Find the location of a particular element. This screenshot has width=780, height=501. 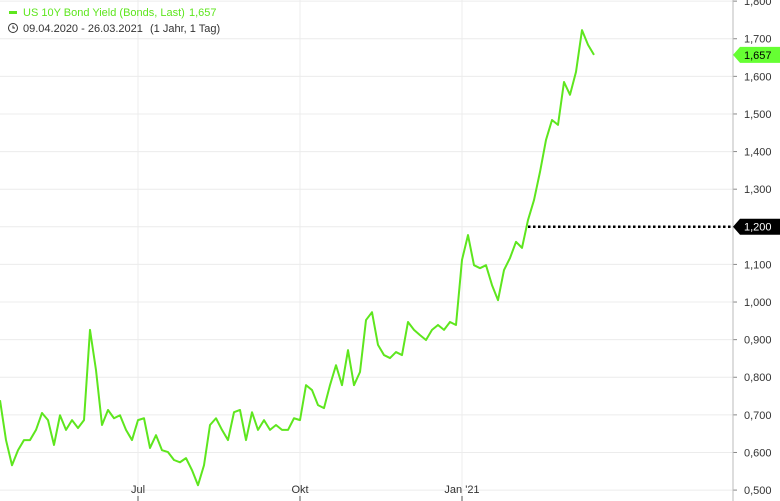

clock-icon is located at coordinates (13, 28).